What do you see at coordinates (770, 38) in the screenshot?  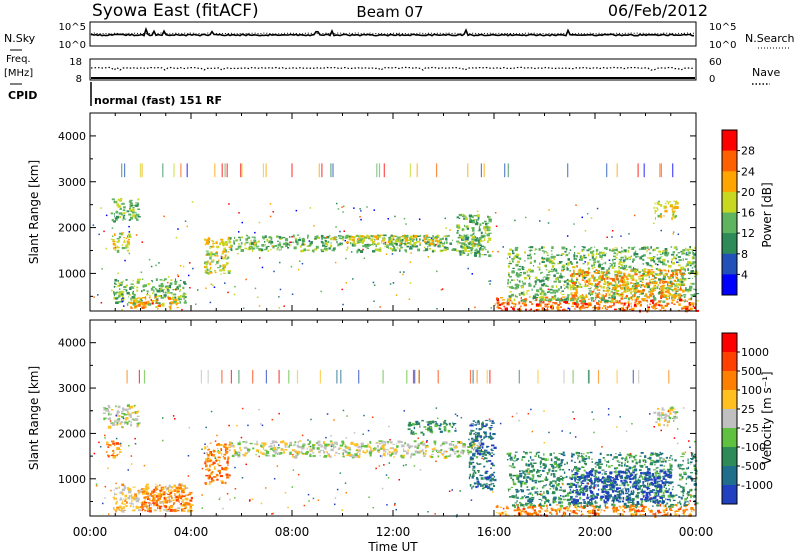 I see `nsearch-label: N.Search` at bounding box center [770, 38].